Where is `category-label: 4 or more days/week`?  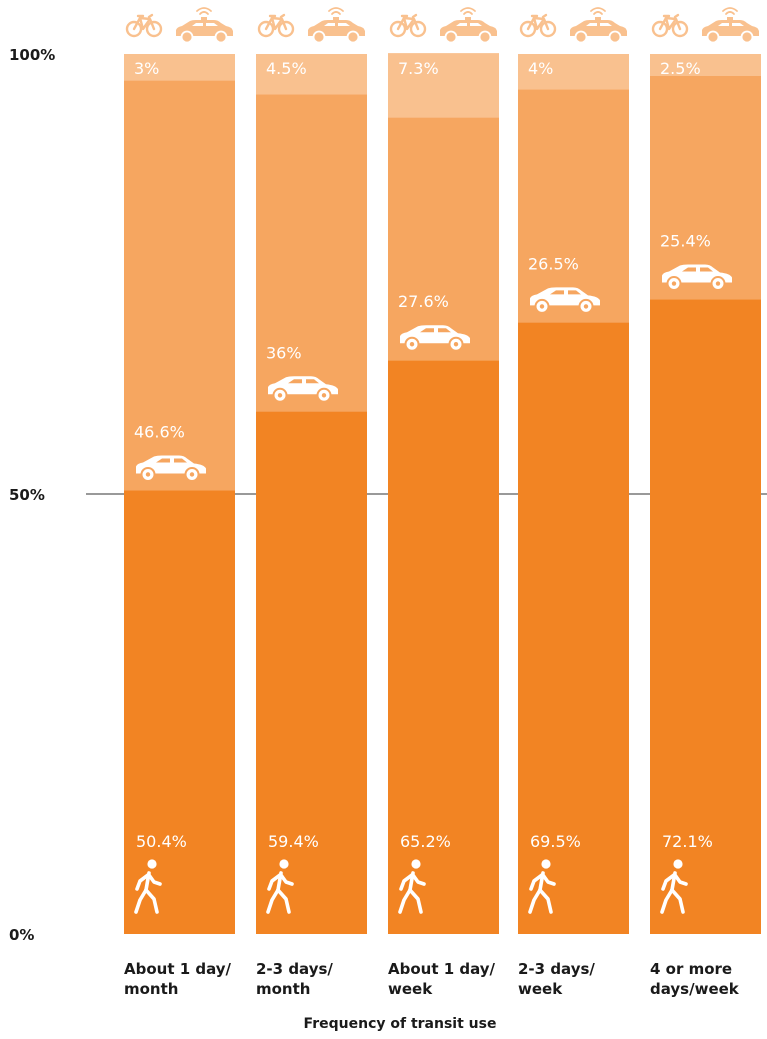
category-label: 4 or more days/week is located at coordinates (695, 979).